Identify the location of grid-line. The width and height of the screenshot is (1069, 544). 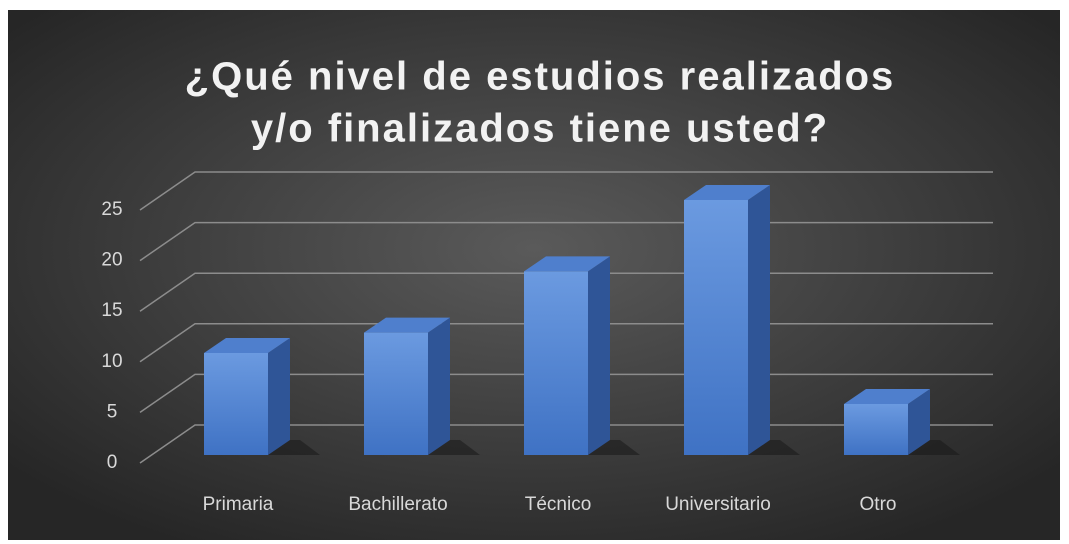
(566, 191).